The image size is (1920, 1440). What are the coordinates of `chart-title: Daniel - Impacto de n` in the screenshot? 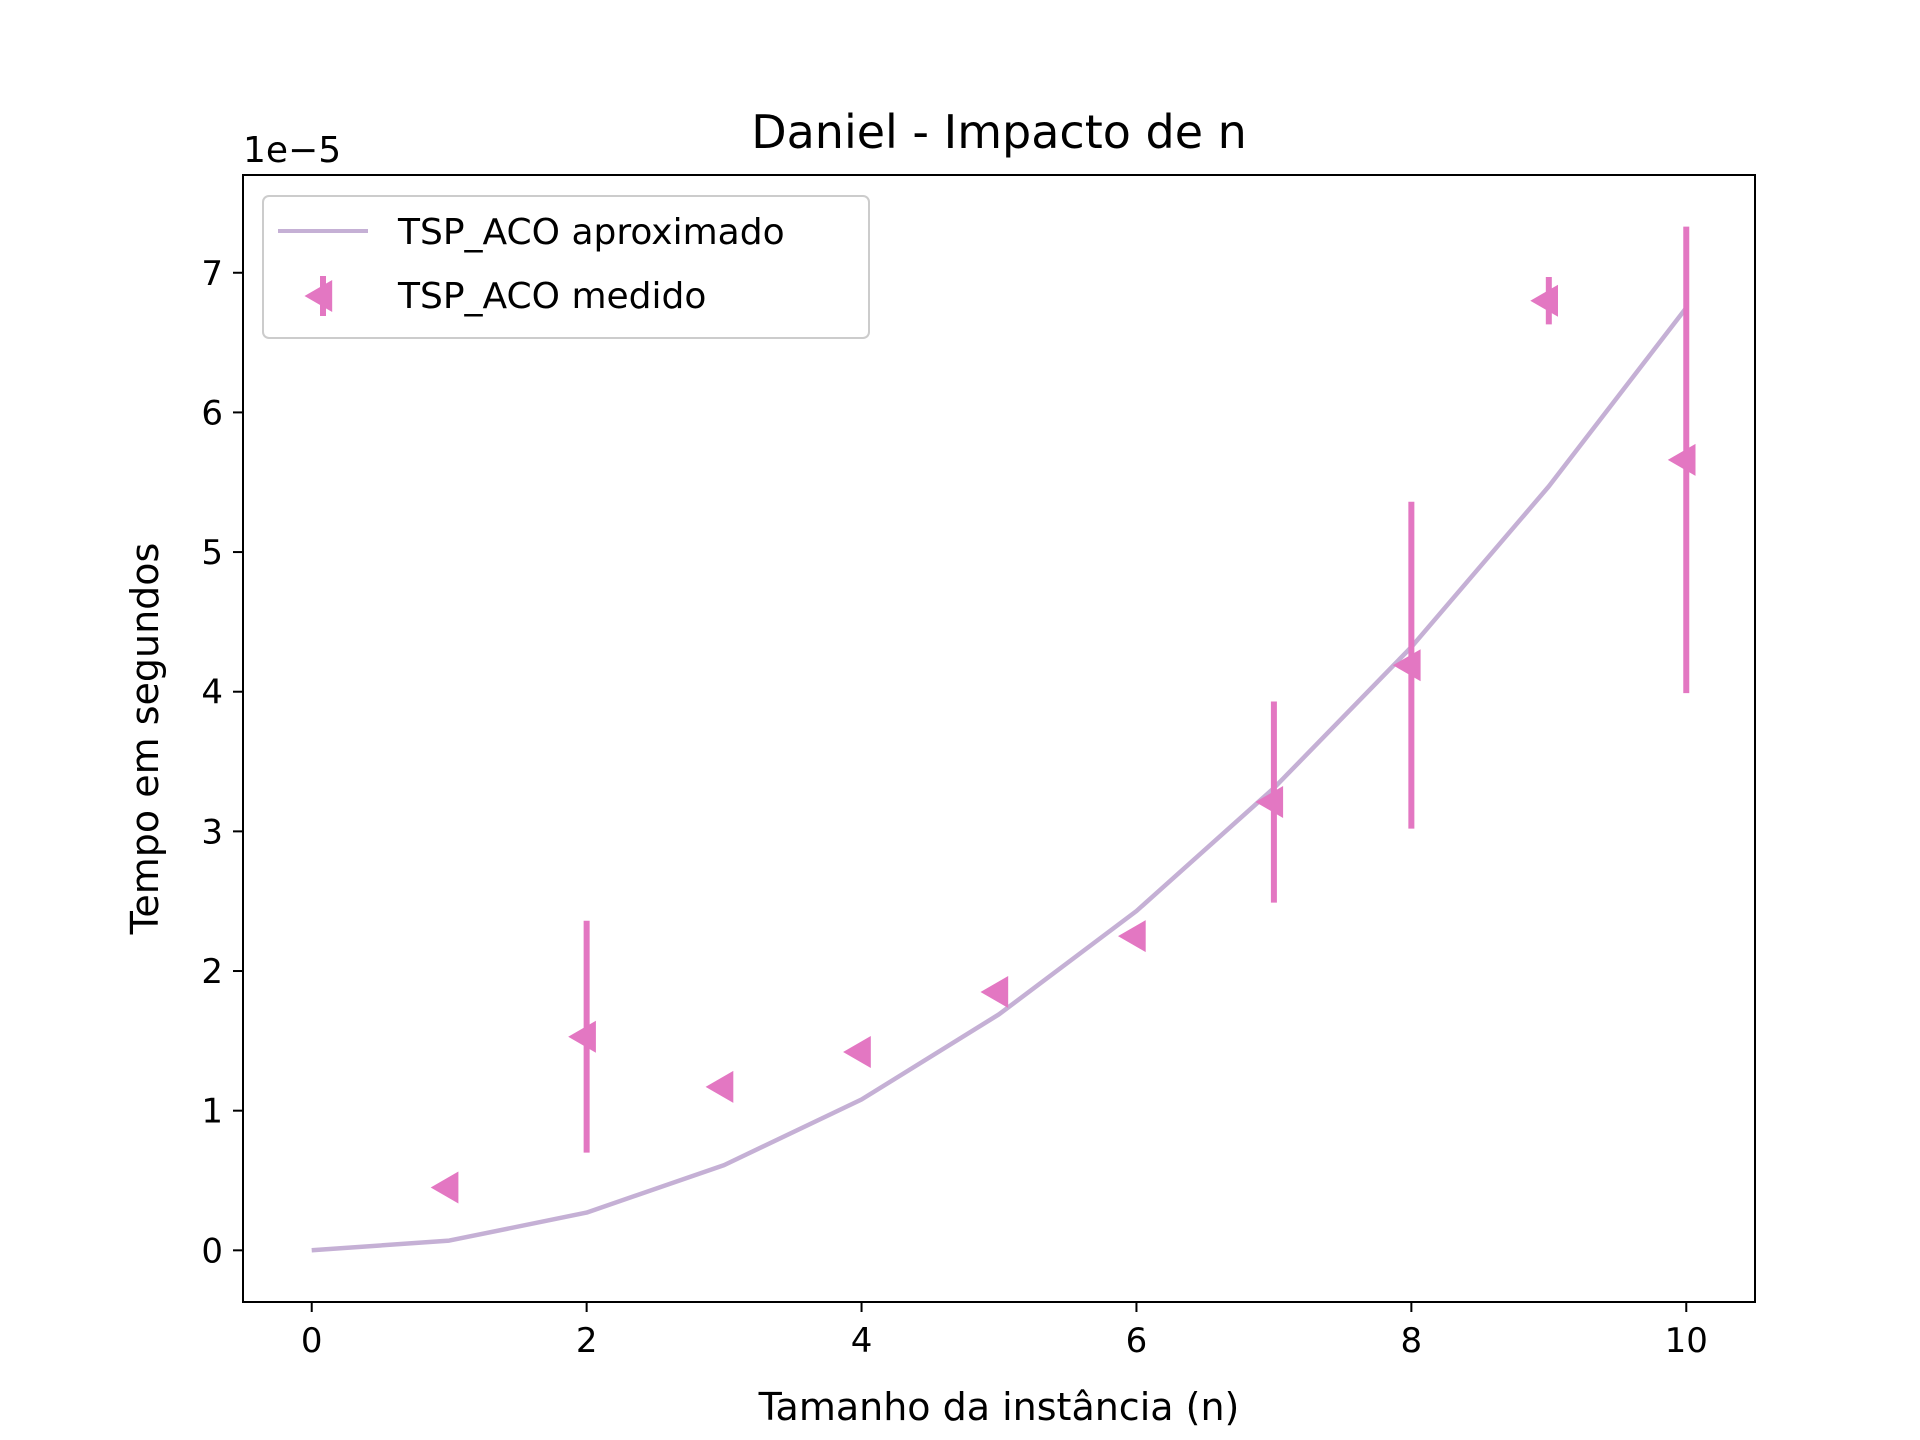 It's located at (999, 132).